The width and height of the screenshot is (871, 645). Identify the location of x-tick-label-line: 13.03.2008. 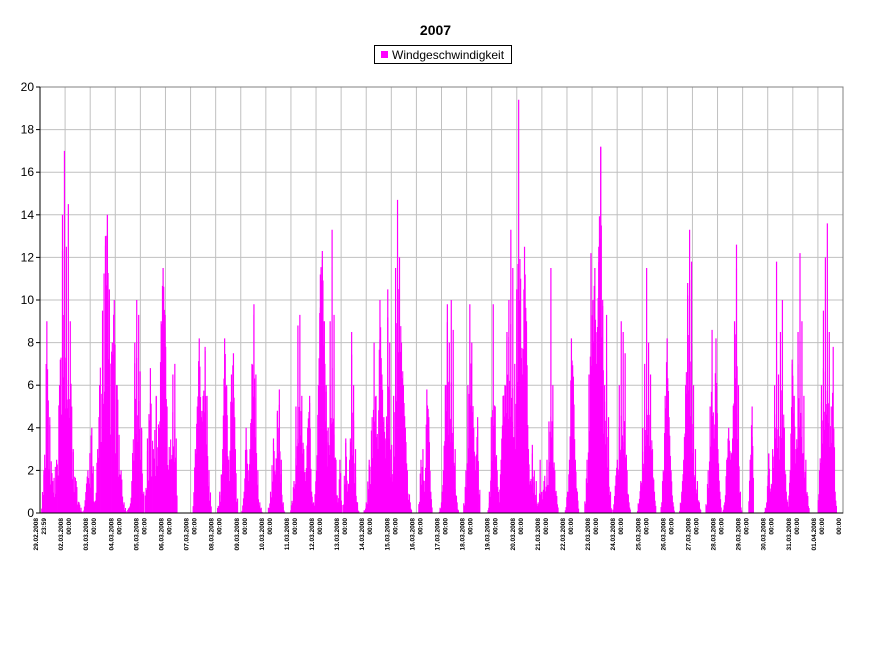
(337, 534).